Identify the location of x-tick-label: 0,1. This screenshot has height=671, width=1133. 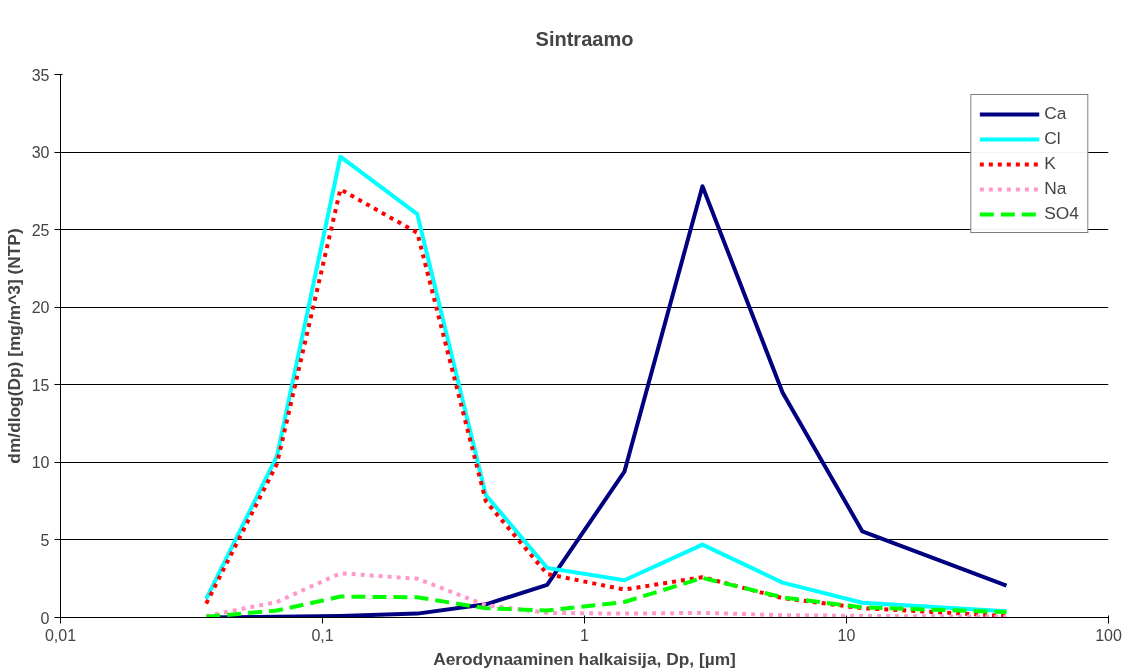
(322, 635).